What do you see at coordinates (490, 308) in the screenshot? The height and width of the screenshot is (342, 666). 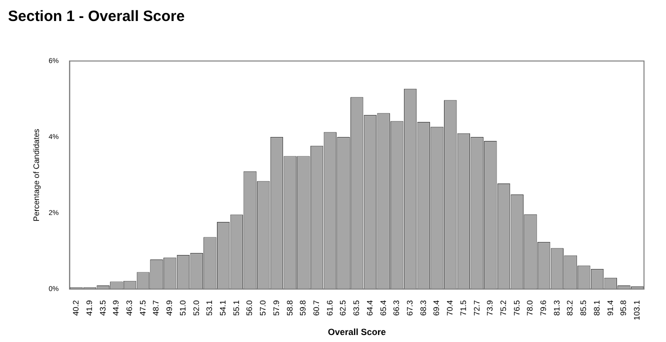 I see `x-tick-label: 73.9` at bounding box center [490, 308].